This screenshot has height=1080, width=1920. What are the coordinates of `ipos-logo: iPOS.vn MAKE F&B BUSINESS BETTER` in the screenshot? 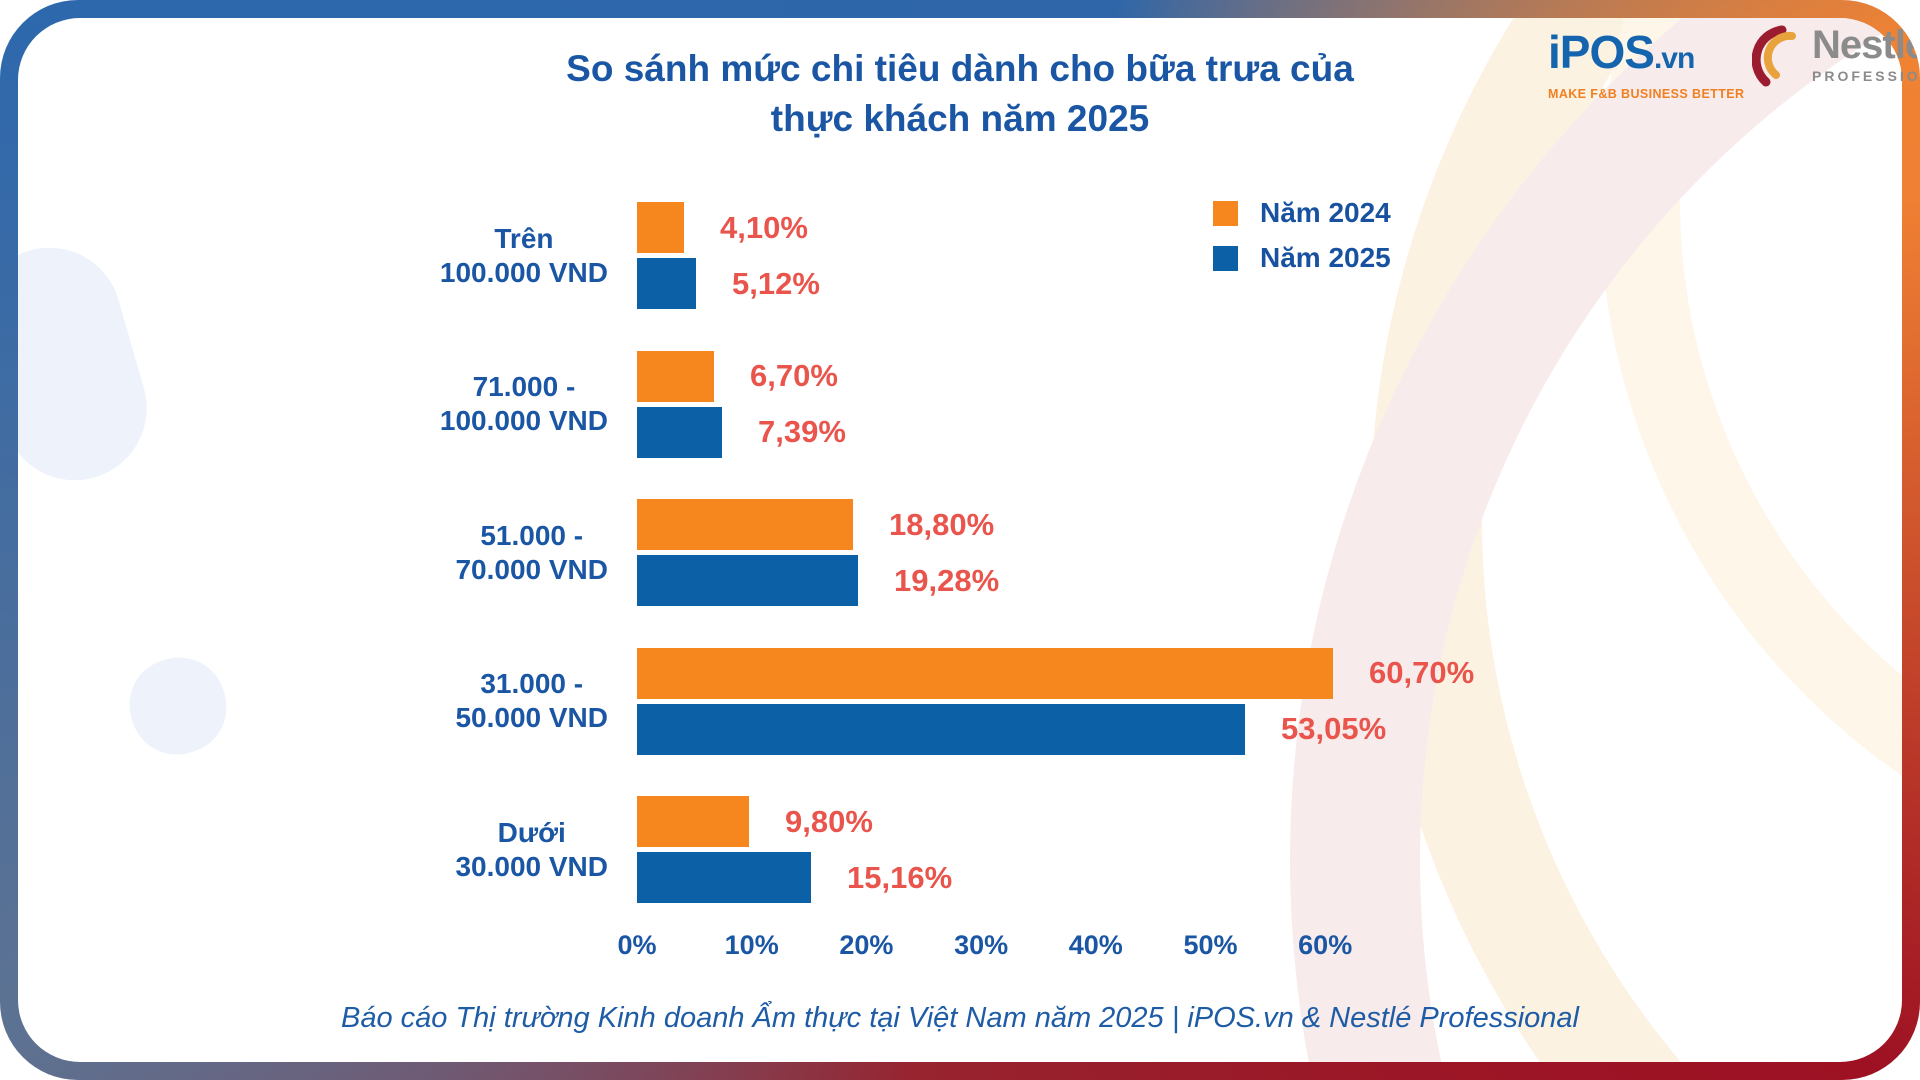 It's located at (1648, 64).